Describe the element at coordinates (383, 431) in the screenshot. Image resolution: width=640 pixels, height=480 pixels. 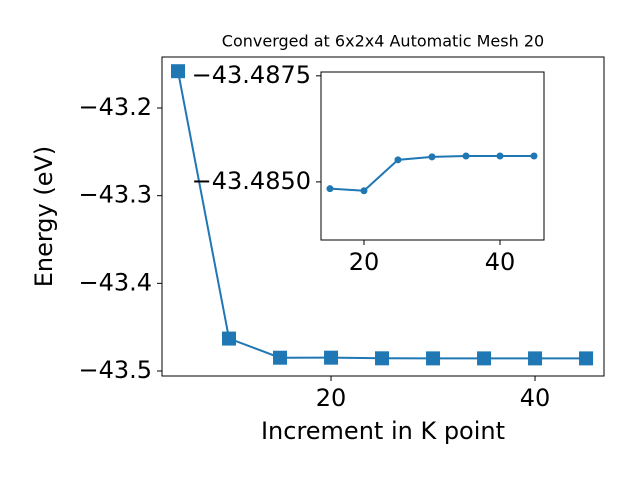
I see `x-axis-label: Increment in K point` at that location.